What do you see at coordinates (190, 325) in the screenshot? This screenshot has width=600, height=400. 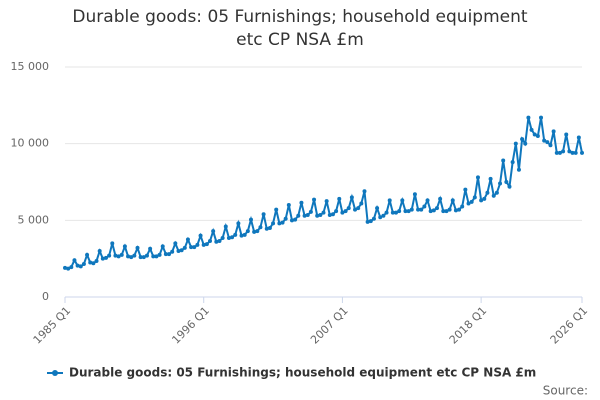 I see `x-tick-label: 1996 Q1` at bounding box center [190, 325].